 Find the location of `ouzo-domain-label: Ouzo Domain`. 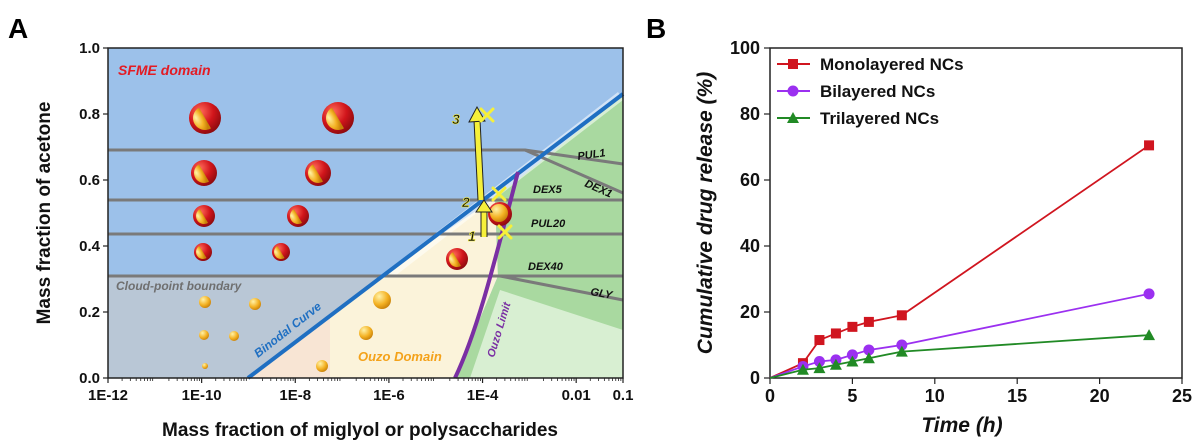

ouzo-domain-label: Ouzo Domain is located at coordinates (400, 356).